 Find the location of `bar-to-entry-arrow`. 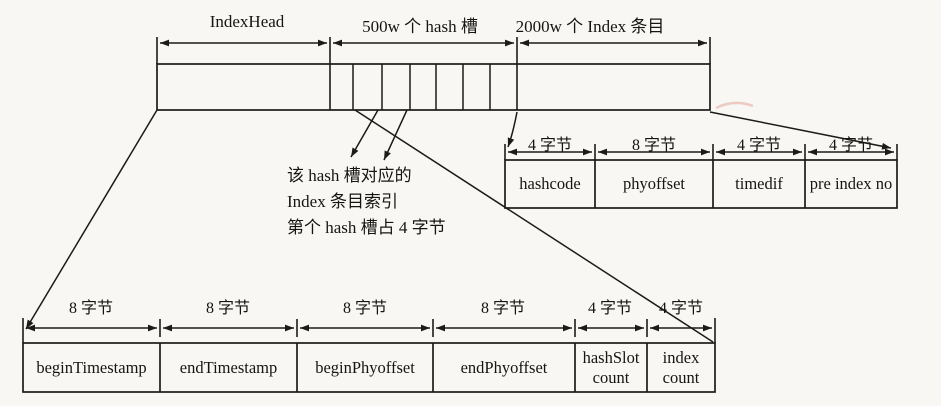

bar-to-entry-arrow is located at coordinates (800, 130).